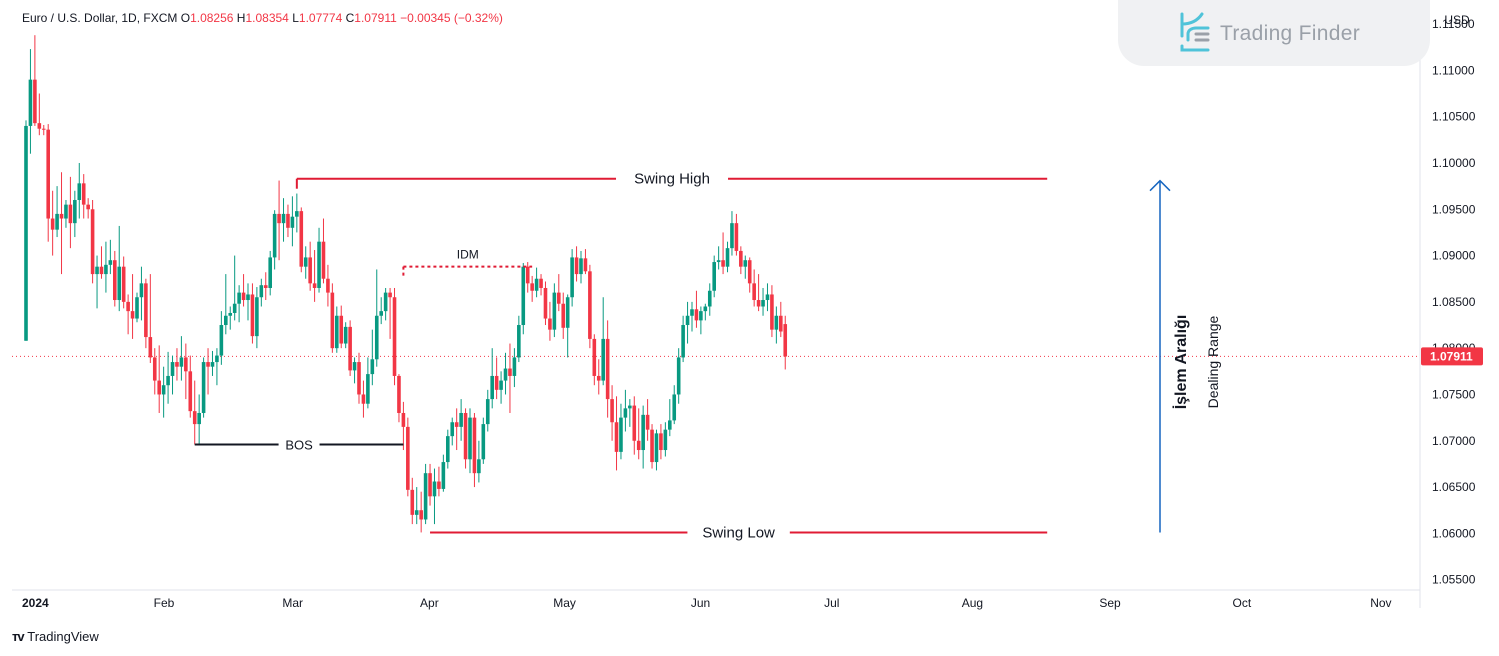 Image resolution: width=1499 pixels, height=656 pixels. Describe the element at coordinates (350, 18) in the screenshot. I see `close-label: C` at that location.